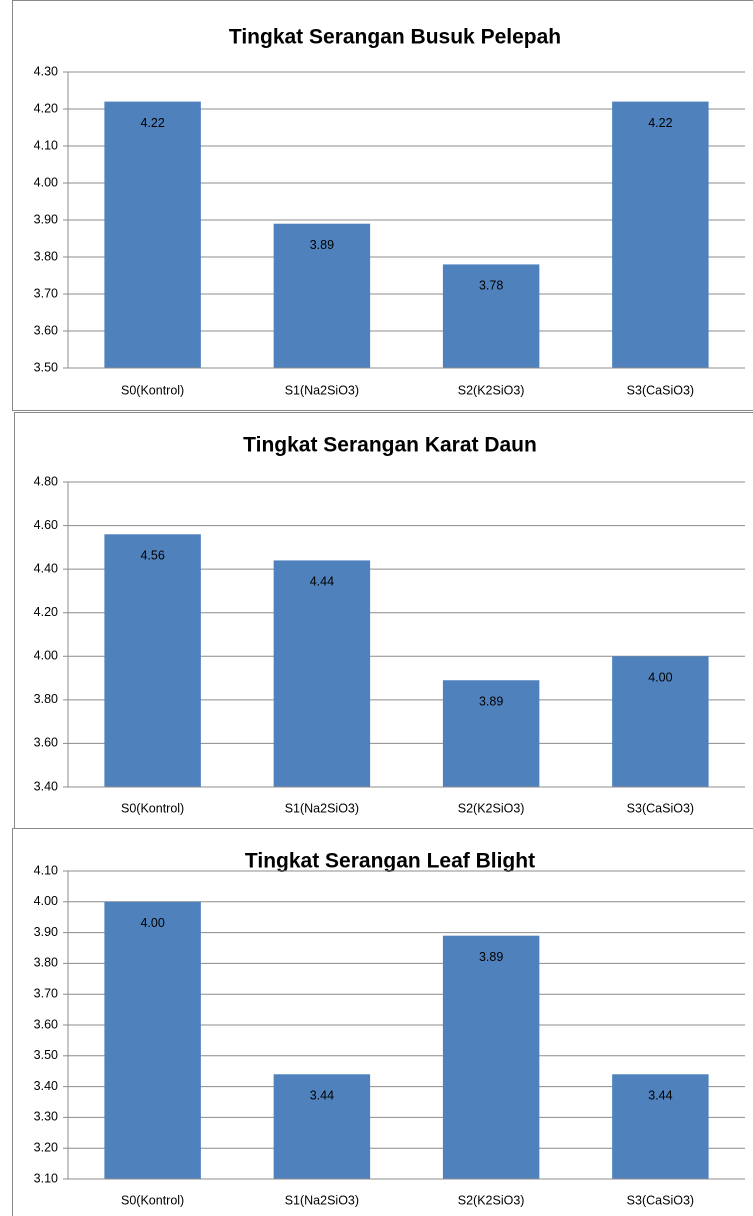  I want to click on y-tick-label: 3.10, so click(46, 1178).